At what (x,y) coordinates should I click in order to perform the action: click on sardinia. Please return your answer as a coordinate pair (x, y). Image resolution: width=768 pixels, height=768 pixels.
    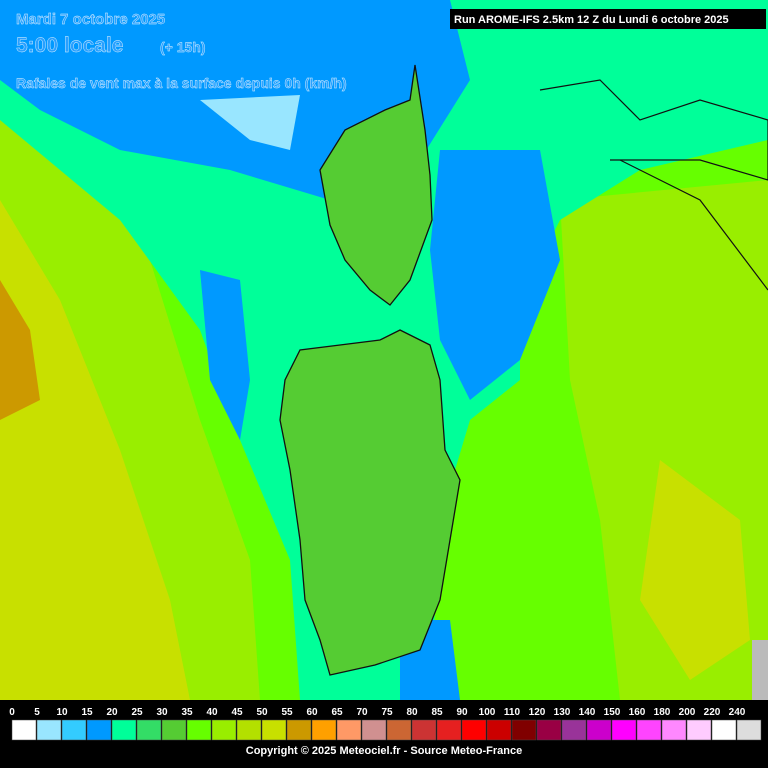
    Looking at the image, I should click on (370, 502).